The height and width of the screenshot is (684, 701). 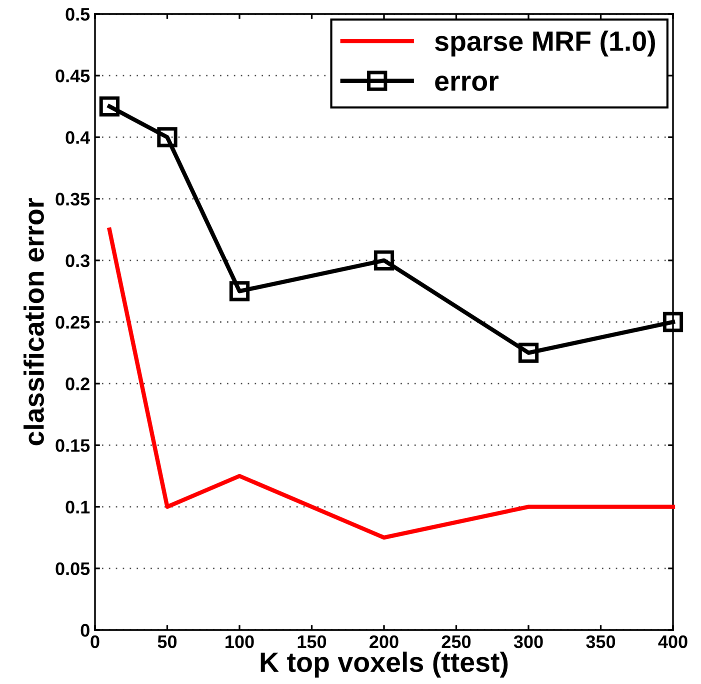 I want to click on y-tick-label: 0.35, so click(x=73, y=199).